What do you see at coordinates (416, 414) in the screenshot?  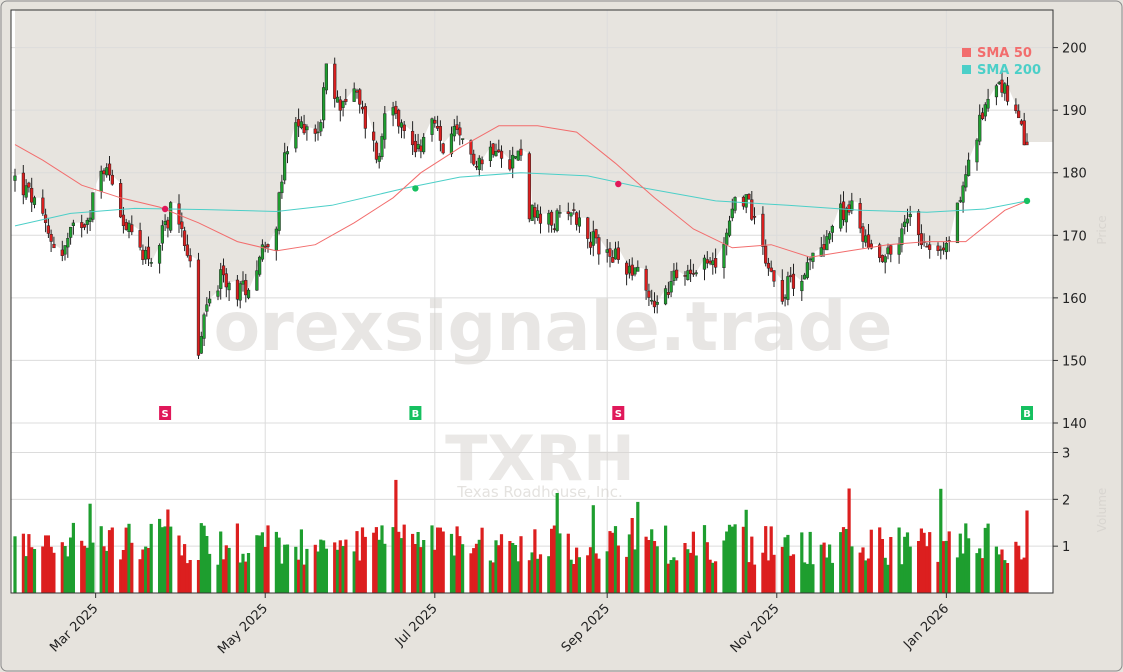 I see `signal-label: B` at bounding box center [416, 414].